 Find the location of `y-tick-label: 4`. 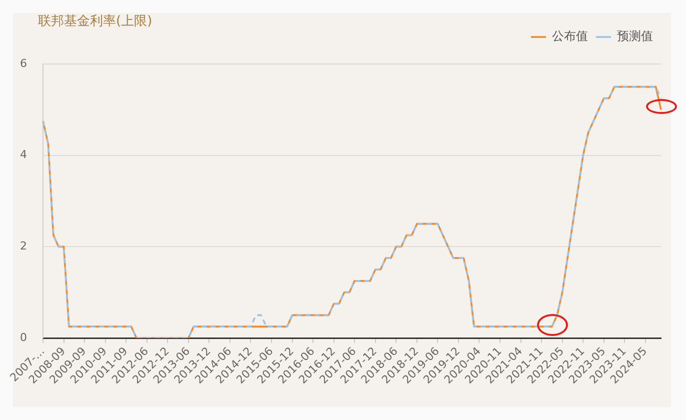

y-tick-label: 4 is located at coordinates (23, 155).